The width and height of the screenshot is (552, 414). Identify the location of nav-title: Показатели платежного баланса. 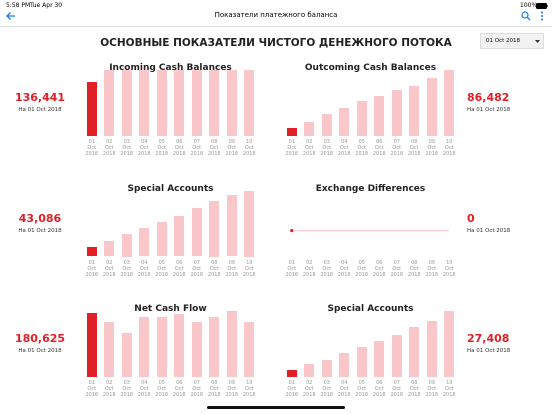
(276, 15).